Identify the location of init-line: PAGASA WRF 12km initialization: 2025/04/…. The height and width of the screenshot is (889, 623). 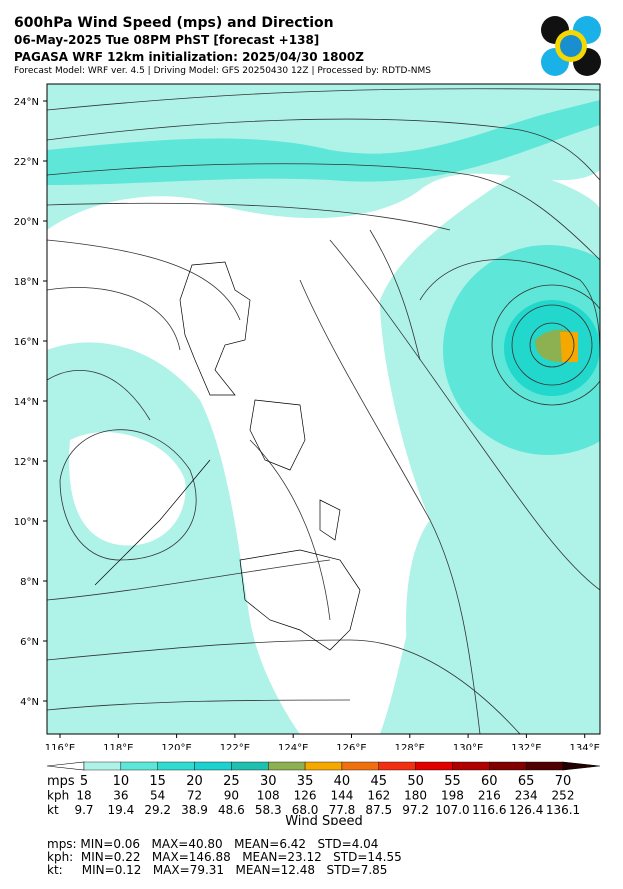
(189, 57).